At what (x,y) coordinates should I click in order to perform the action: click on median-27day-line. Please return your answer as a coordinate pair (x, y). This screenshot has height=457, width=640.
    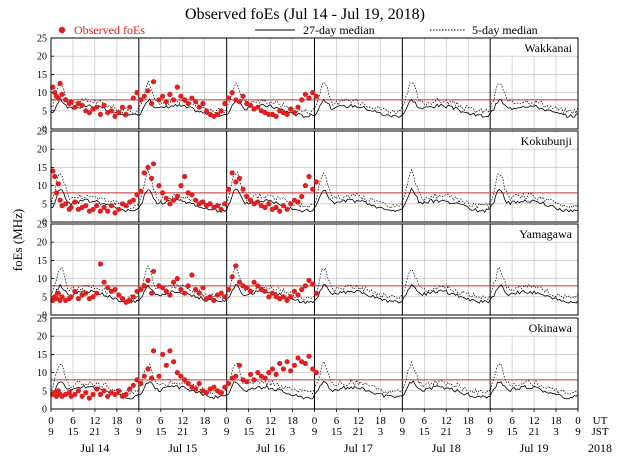
    Looking at the image, I should click on (314, 294).